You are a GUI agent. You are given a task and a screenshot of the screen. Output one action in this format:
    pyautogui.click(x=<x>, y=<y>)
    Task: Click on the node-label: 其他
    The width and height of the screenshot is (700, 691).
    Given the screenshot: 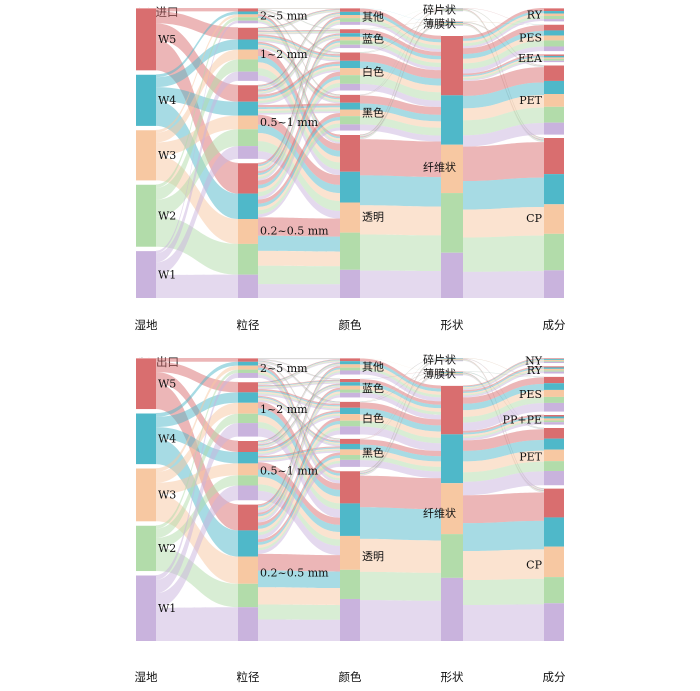 What is the action you would take?
    pyautogui.click(x=373, y=16)
    